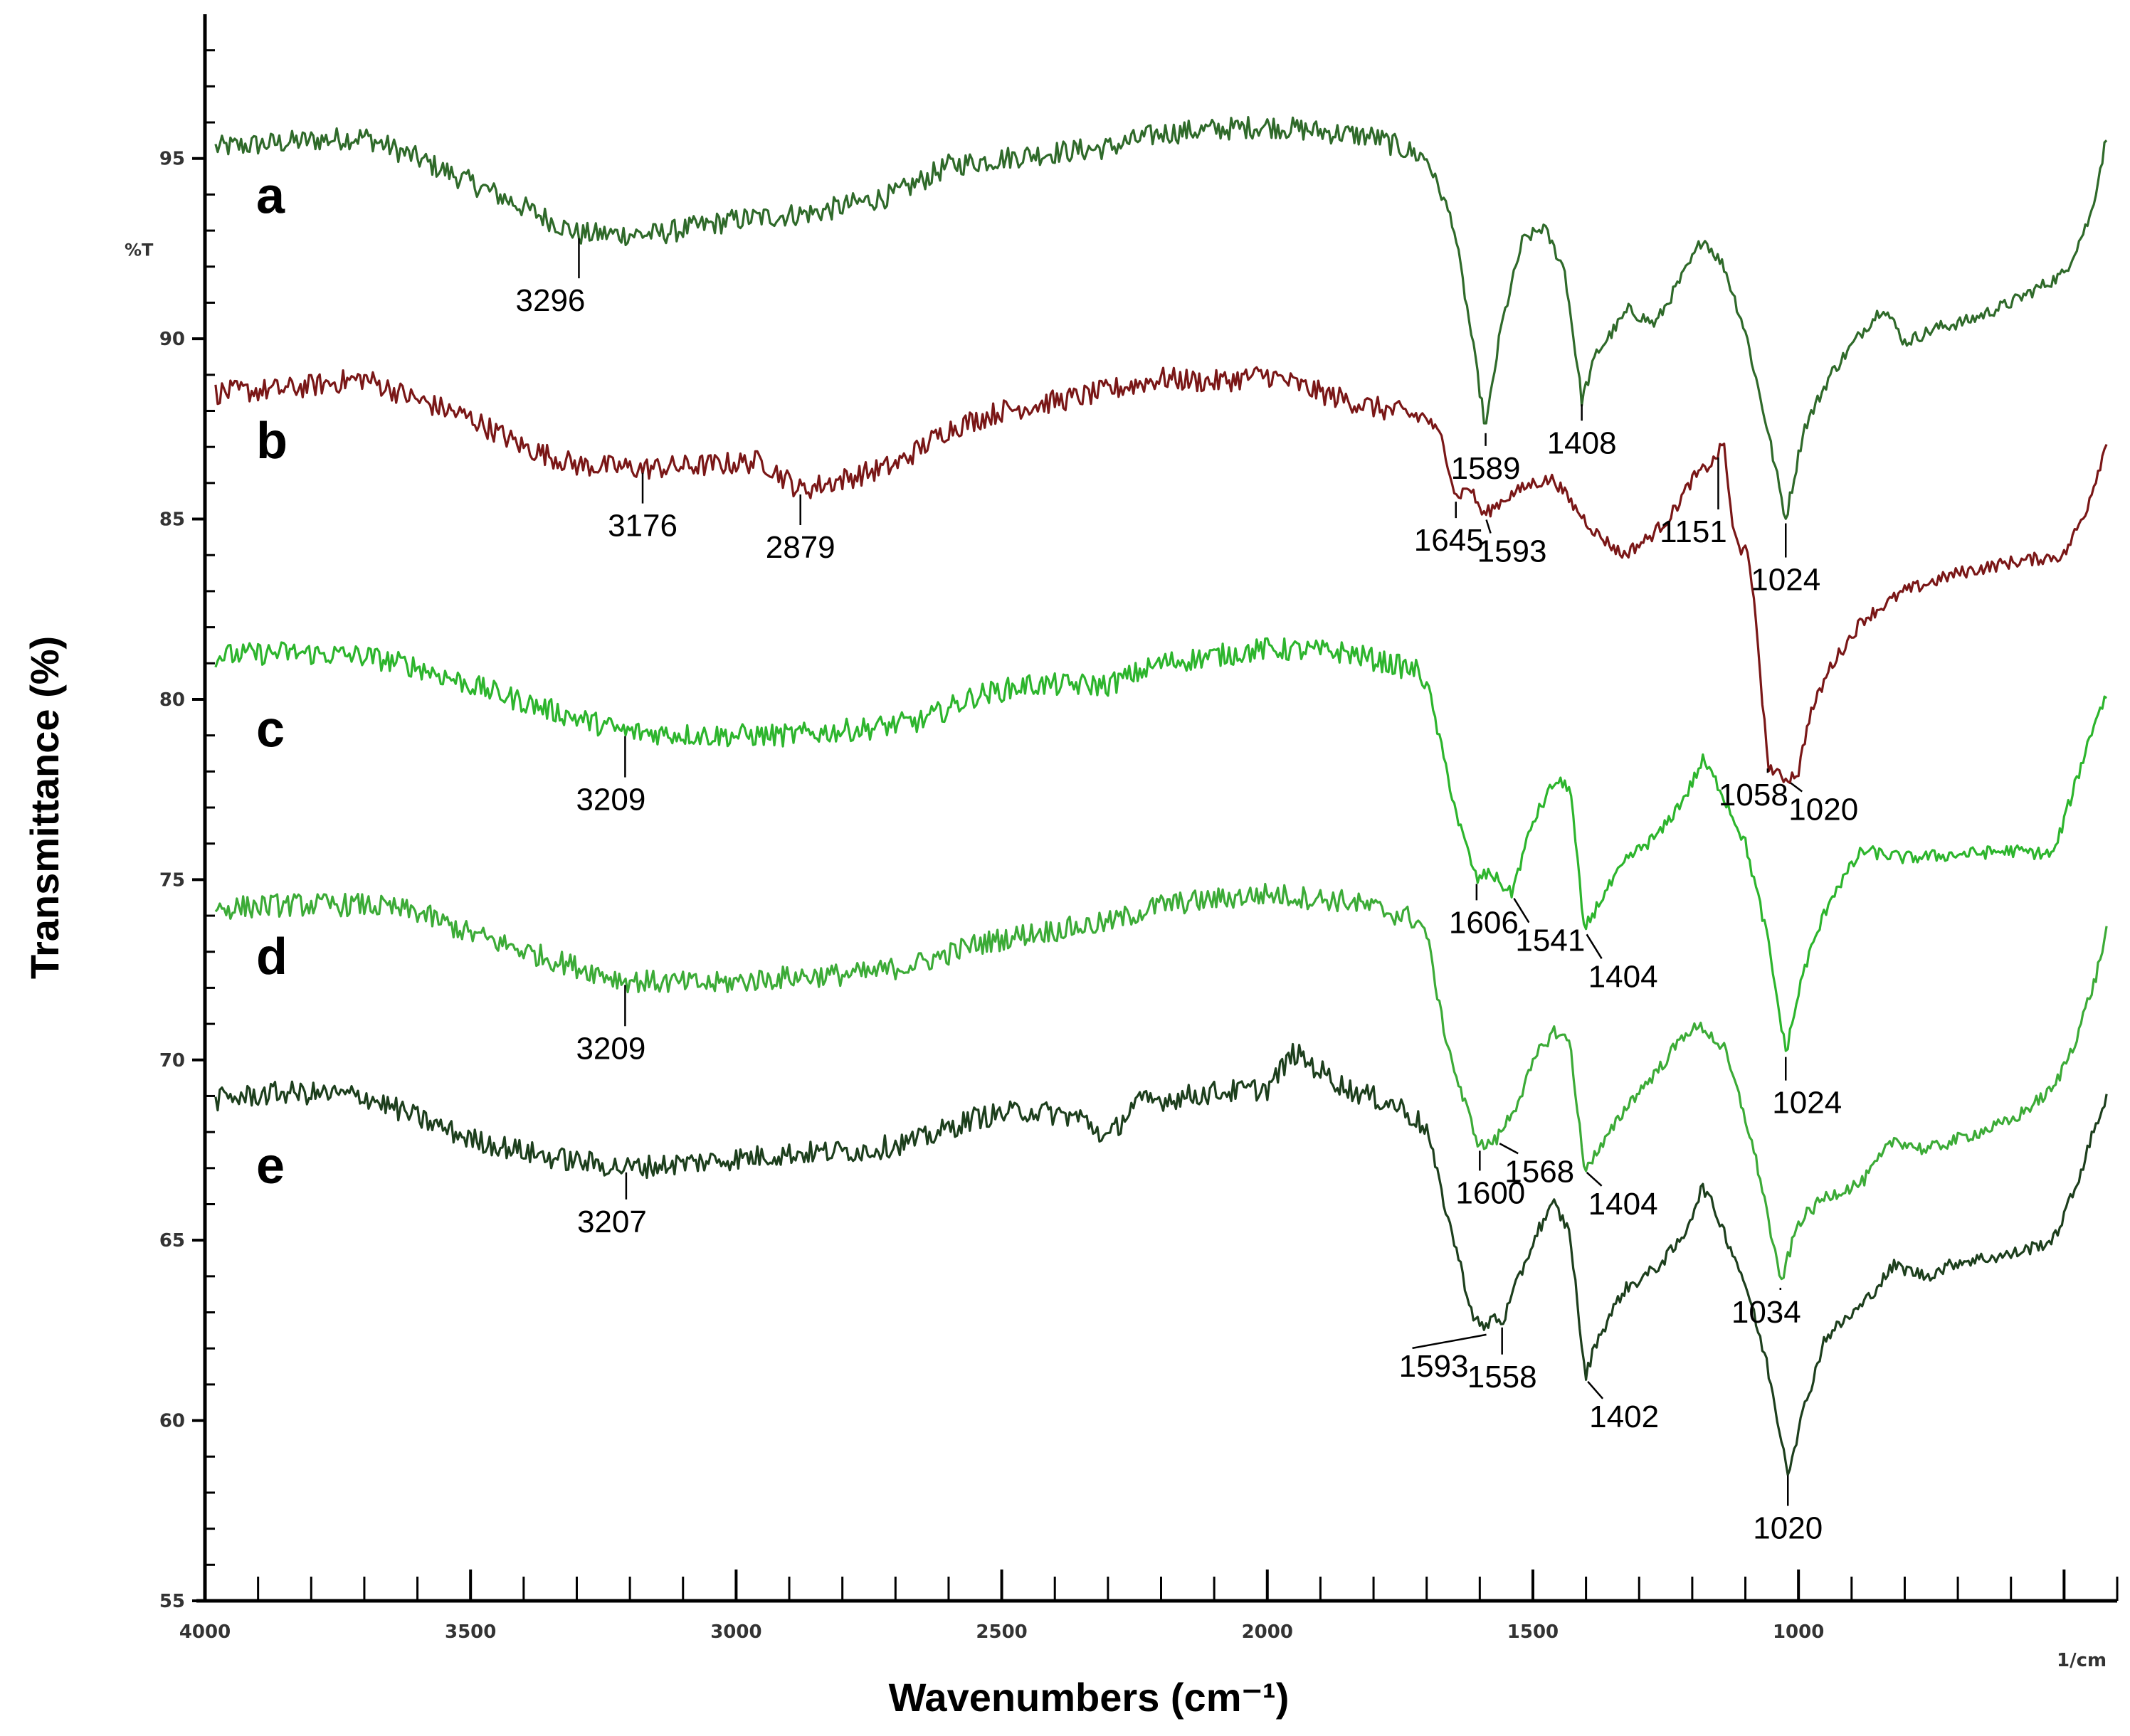 Image resolution: width=2130 pixels, height=1736 pixels. What do you see at coordinates (735, 1632) in the screenshot?
I see `x-tick-label: 3000` at bounding box center [735, 1632].